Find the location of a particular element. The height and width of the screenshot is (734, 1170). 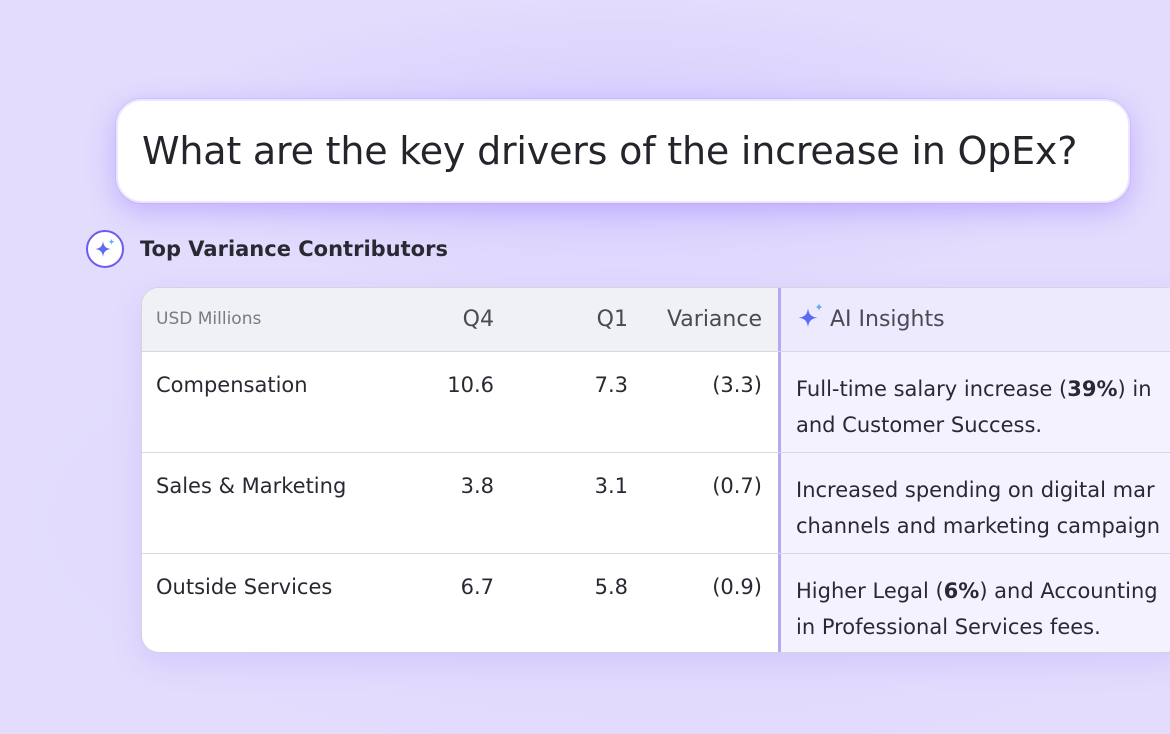

insight-text: Increased spending on digital mar is located at coordinates (975, 490).